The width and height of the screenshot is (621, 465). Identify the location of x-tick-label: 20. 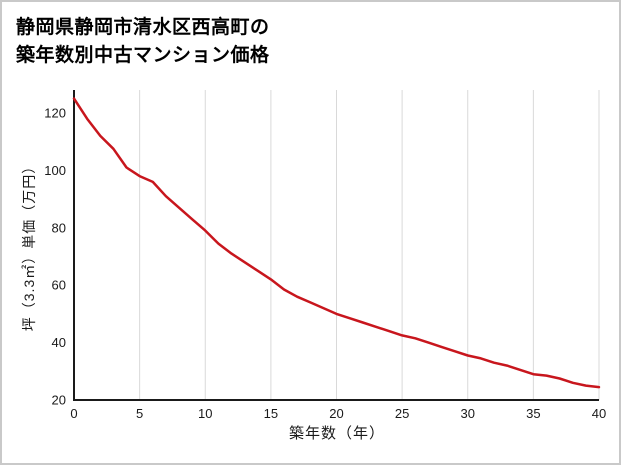
(336, 413).